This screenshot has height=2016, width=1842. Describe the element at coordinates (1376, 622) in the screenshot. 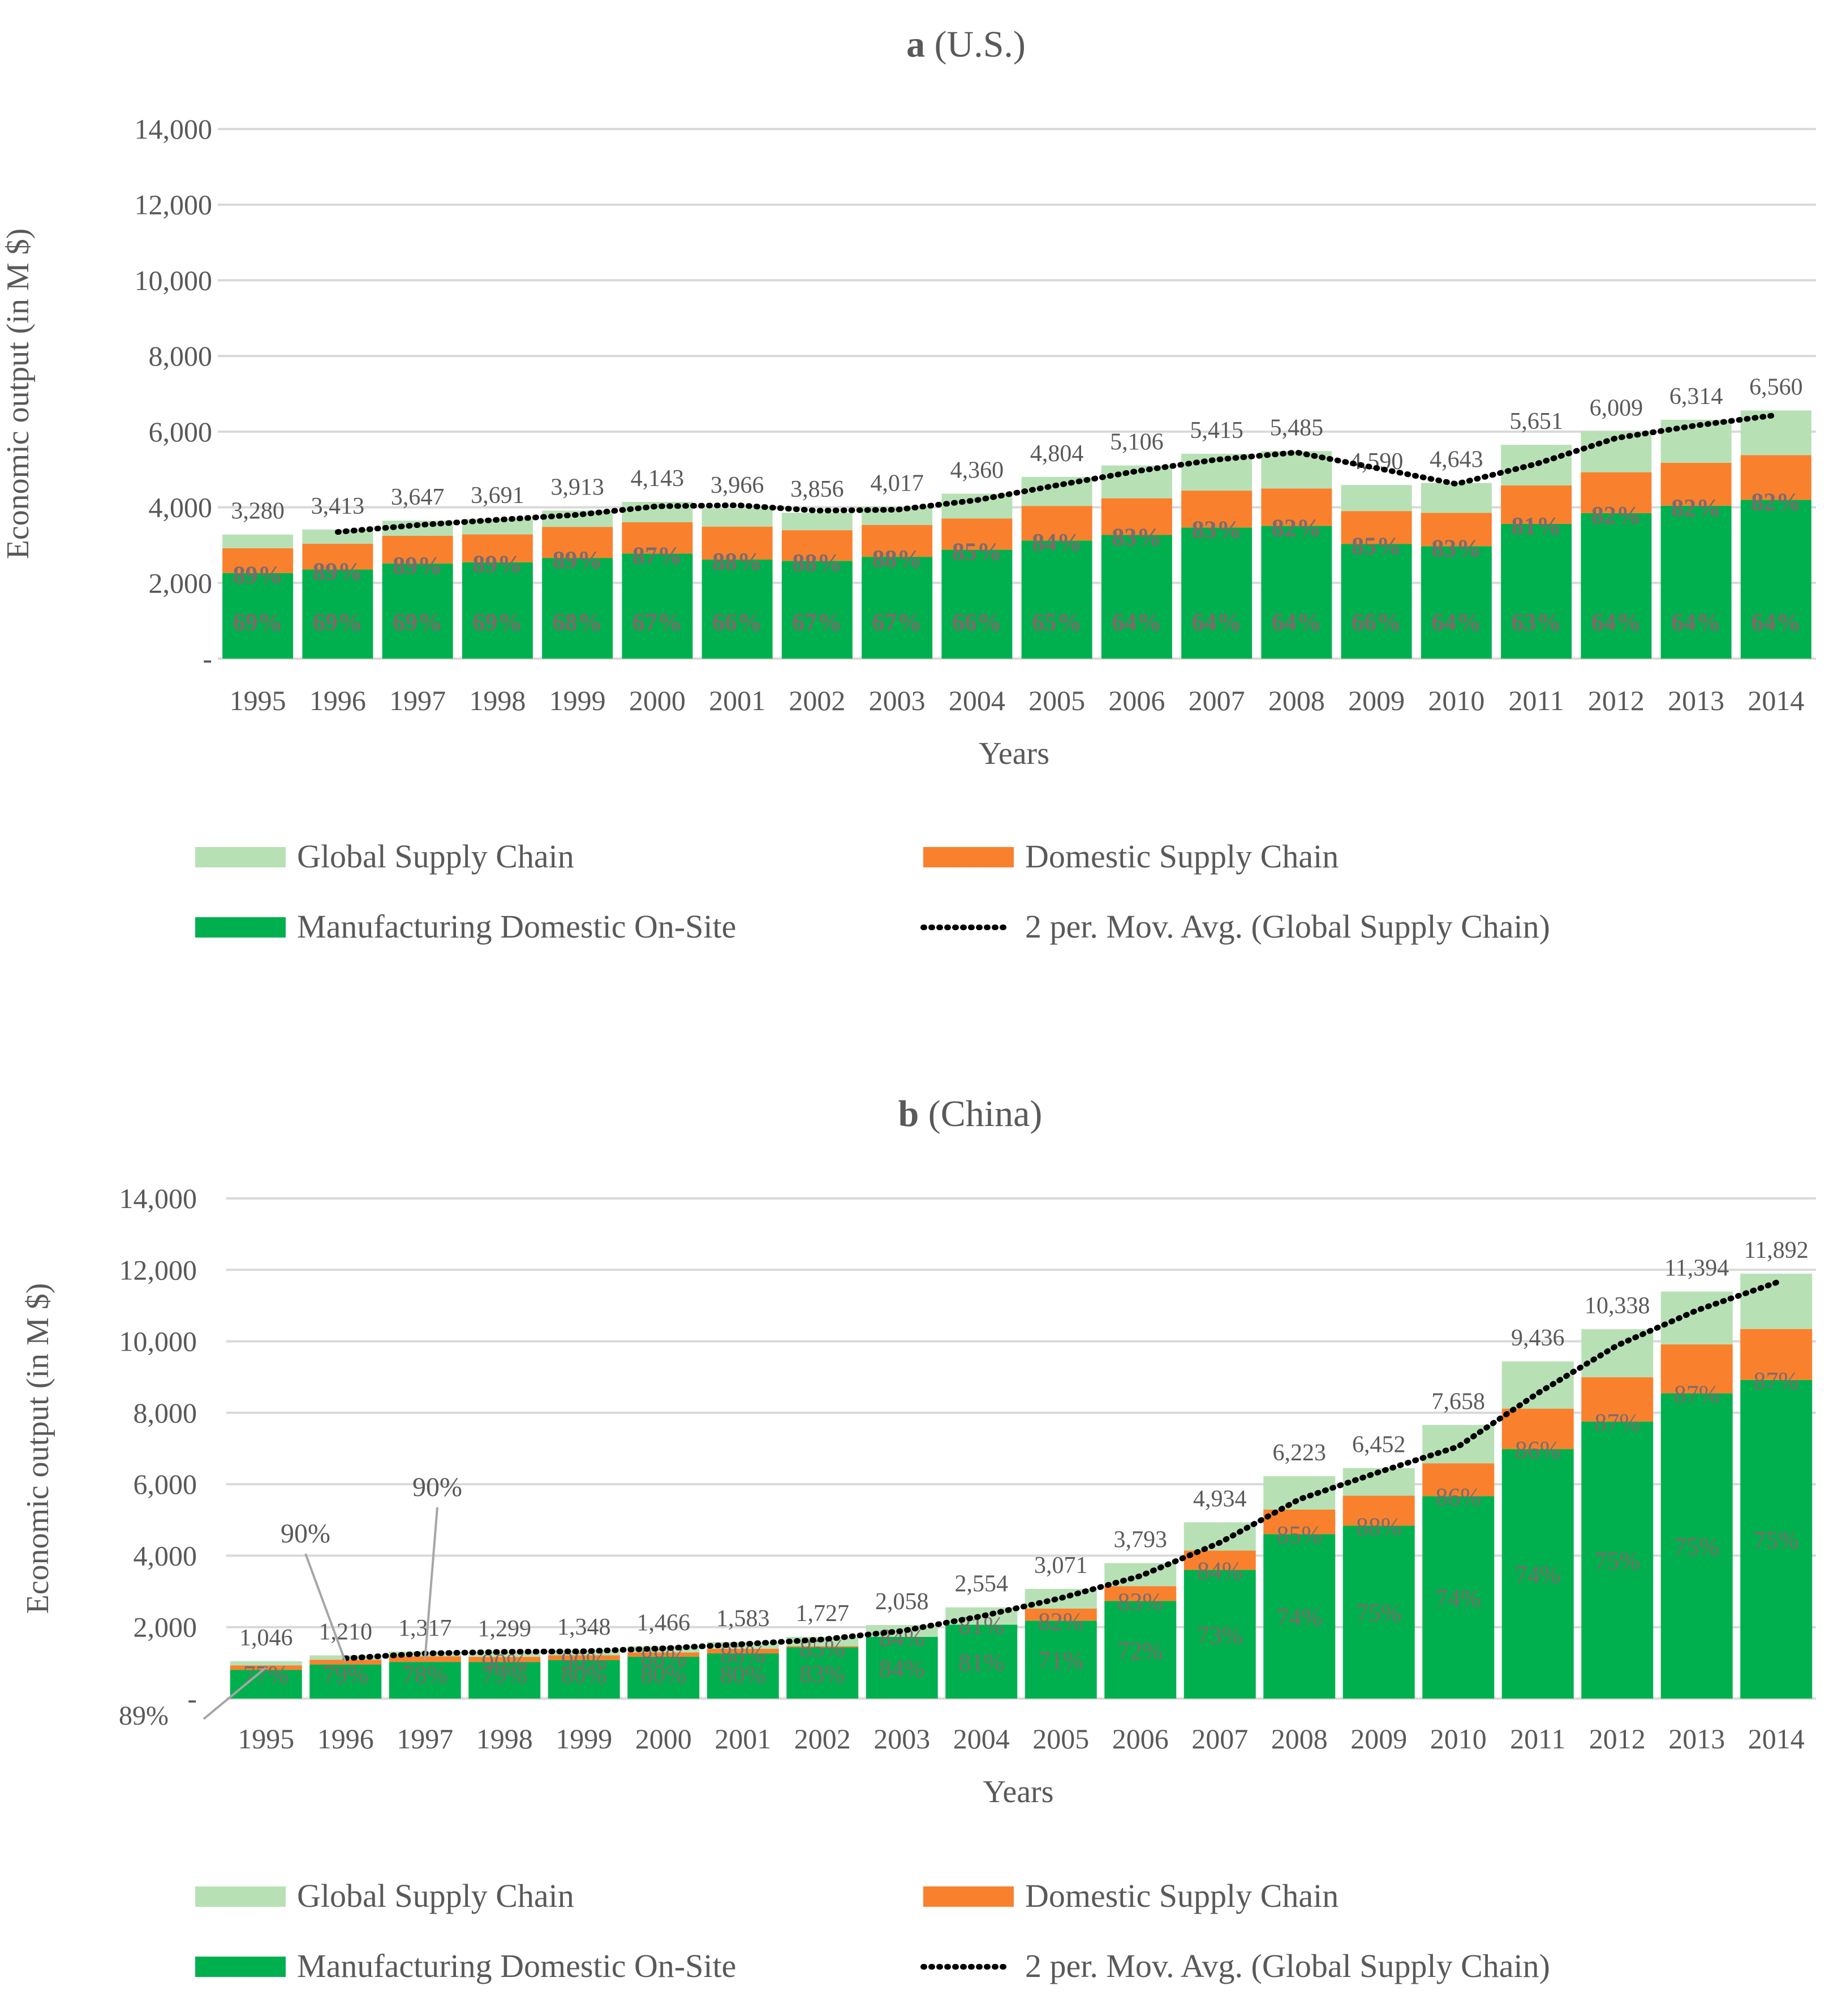

I see `onsite-share-label: 66%` at that location.